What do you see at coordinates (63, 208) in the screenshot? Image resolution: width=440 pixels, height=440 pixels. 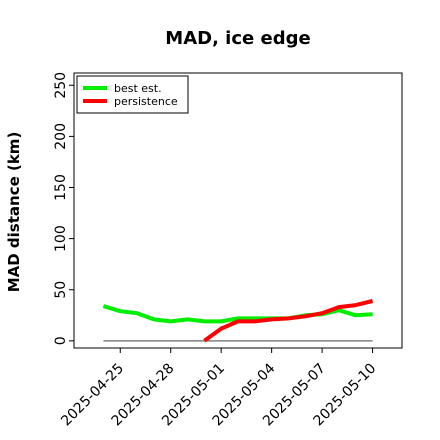 I see `y-axis: 0 50 100 150 200 250` at bounding box center [63, 208].